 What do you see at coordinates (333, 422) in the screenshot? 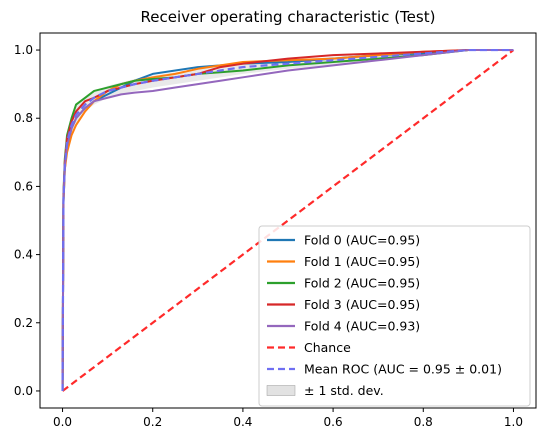
I see `x-tick-label: 0.6` at bounding box center [333, 422].